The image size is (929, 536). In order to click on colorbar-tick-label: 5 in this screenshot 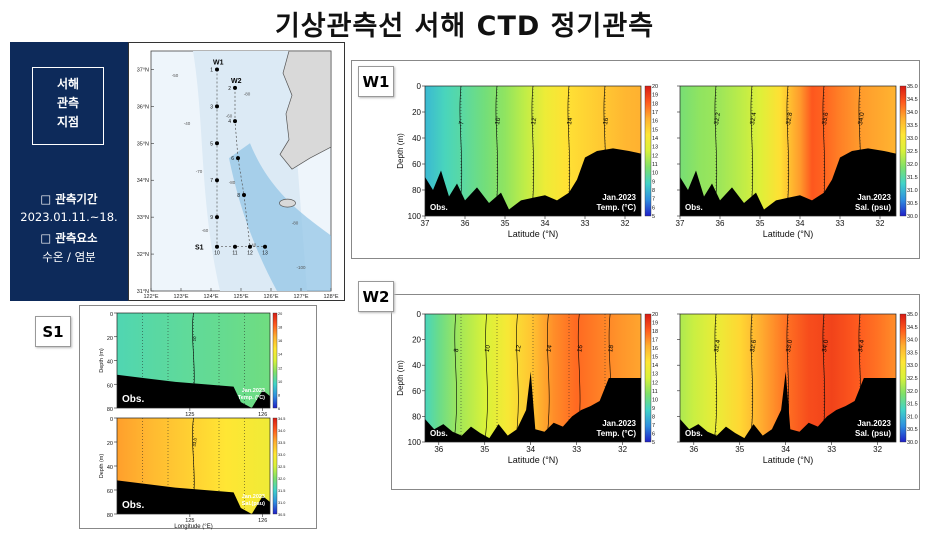, I will do `click(653, 217)`.